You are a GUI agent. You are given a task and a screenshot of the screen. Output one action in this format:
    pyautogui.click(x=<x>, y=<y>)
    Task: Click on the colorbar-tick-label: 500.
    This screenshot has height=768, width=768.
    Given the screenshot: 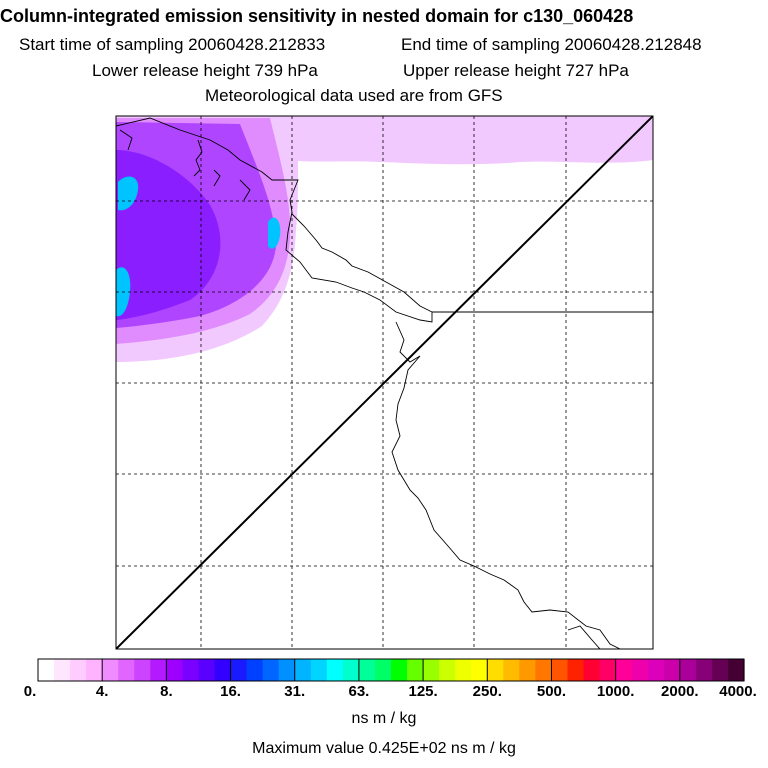 What is the action you would take?
    pyautogui.click(x=551, y=691)
    